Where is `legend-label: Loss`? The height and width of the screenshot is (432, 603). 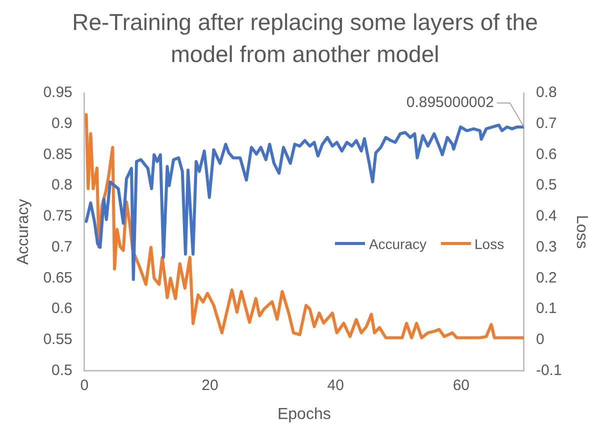 legend-label: Loss is located at coordinates (489, 244).